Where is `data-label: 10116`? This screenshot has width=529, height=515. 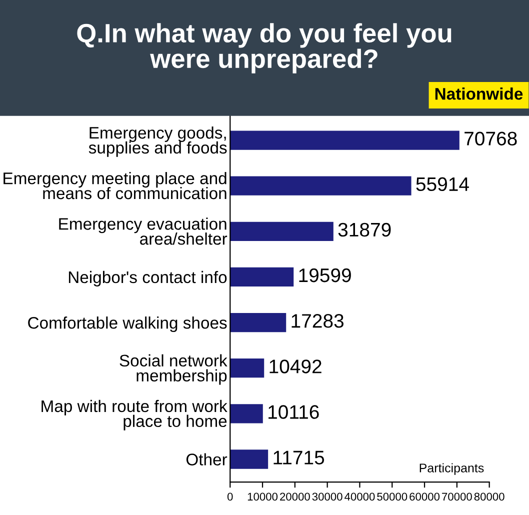 data-label: 10116 is located at coordinates (293, 412).